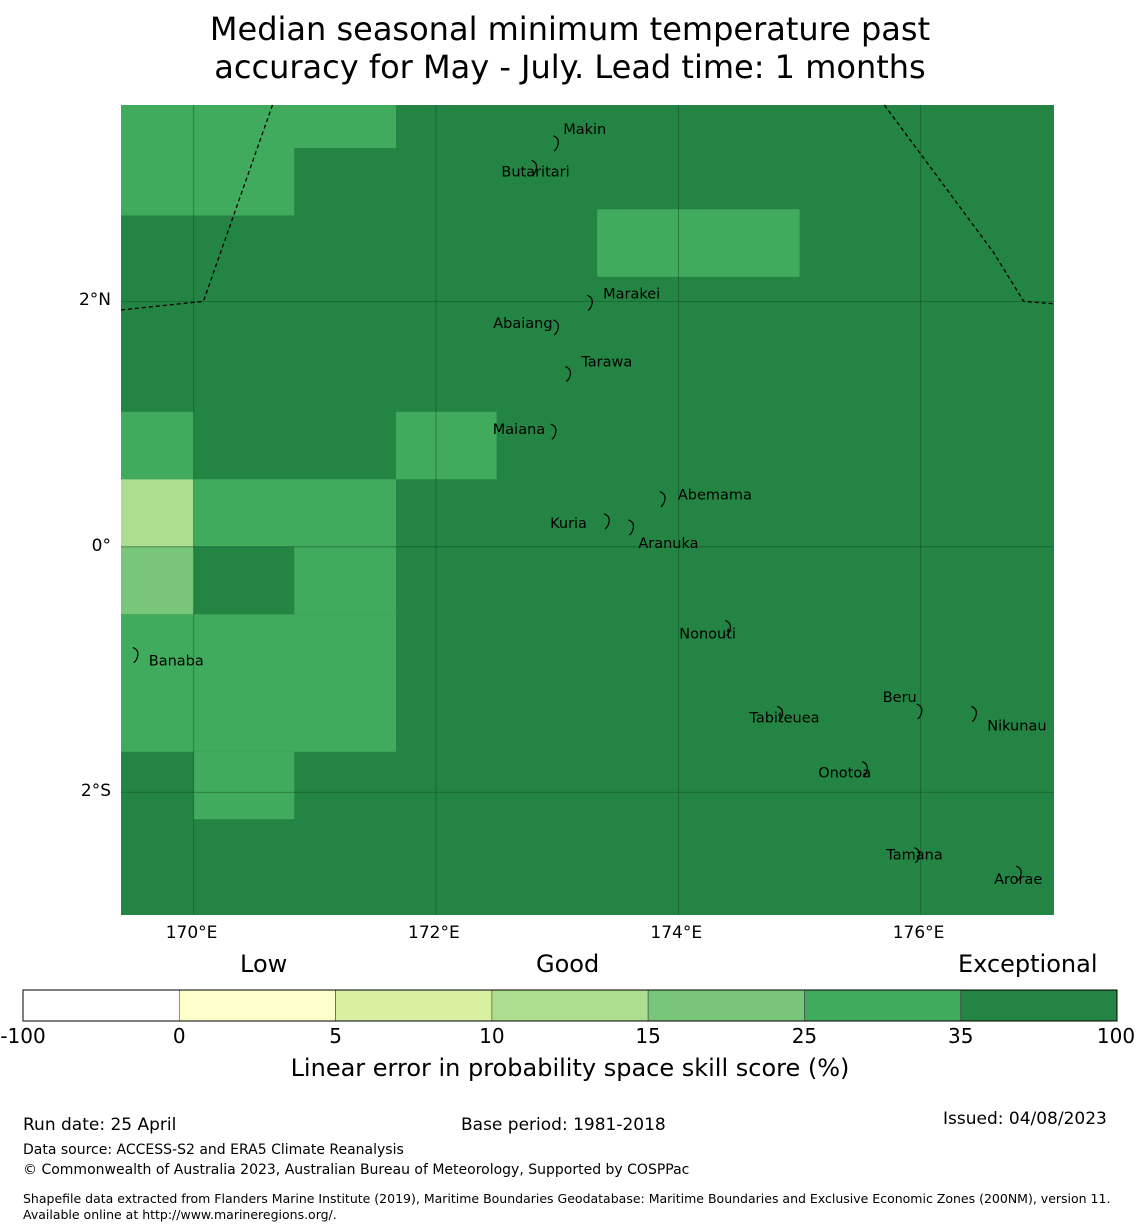 The image size is (1140, 1230). I want to click on y-tick-label: 2°S, so click(95, 791).